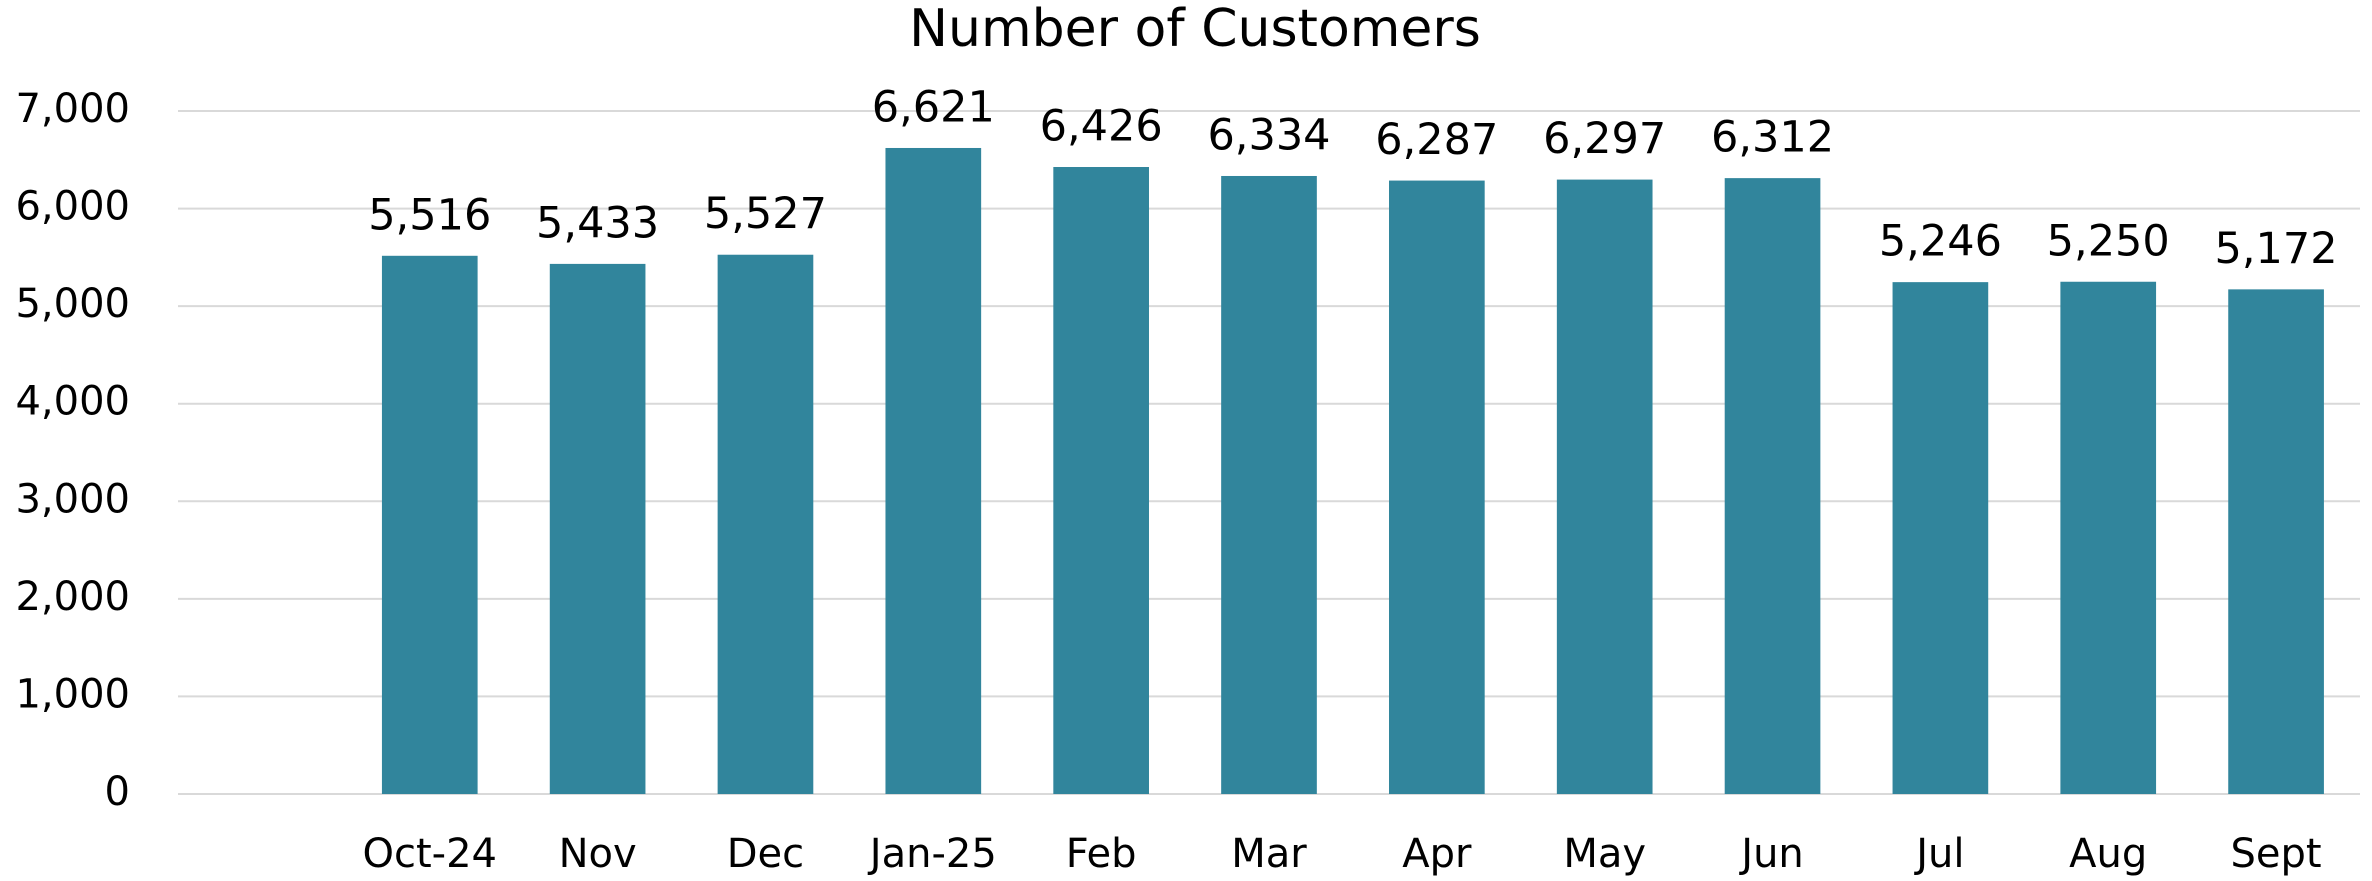  I want to click on data-label: 6,287, so click(1436, 140).